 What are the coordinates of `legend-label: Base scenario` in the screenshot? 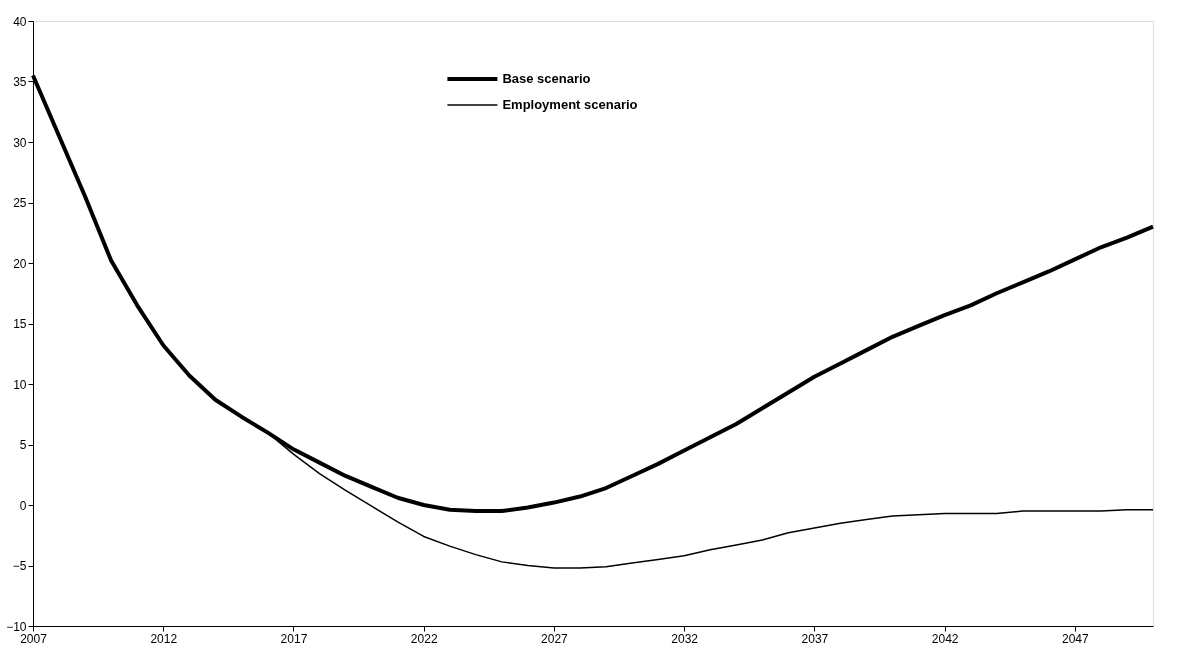 It's located at (546, 78).